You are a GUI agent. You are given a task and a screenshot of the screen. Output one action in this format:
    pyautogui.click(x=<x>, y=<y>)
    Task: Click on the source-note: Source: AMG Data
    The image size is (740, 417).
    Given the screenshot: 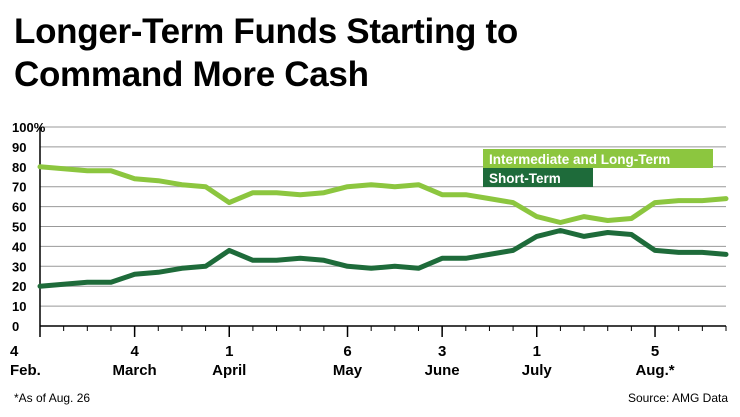 What is the action you would take?
    pyautogui.click(x=677, y=398)
    